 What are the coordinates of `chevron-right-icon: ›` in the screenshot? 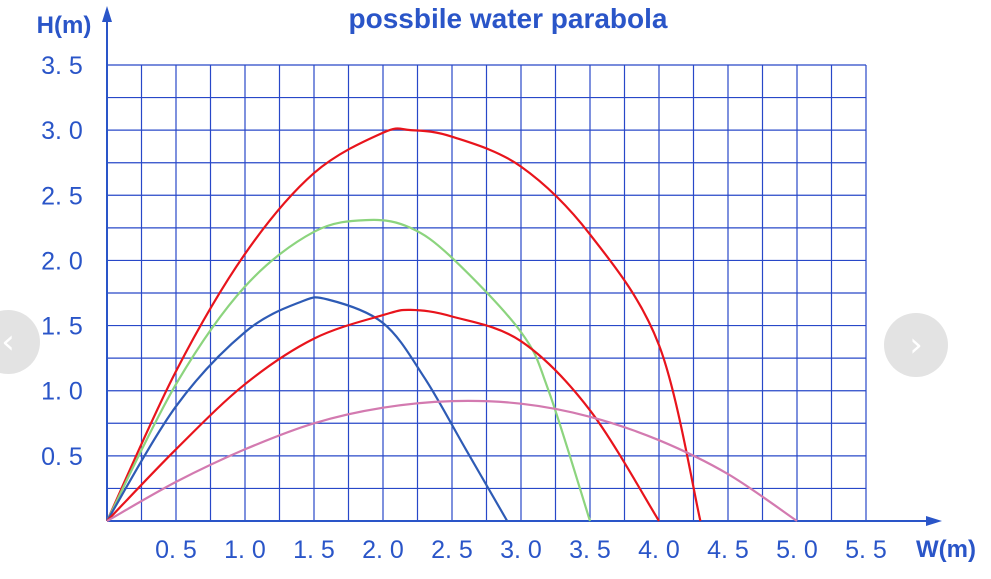 It's located at (916, 345).